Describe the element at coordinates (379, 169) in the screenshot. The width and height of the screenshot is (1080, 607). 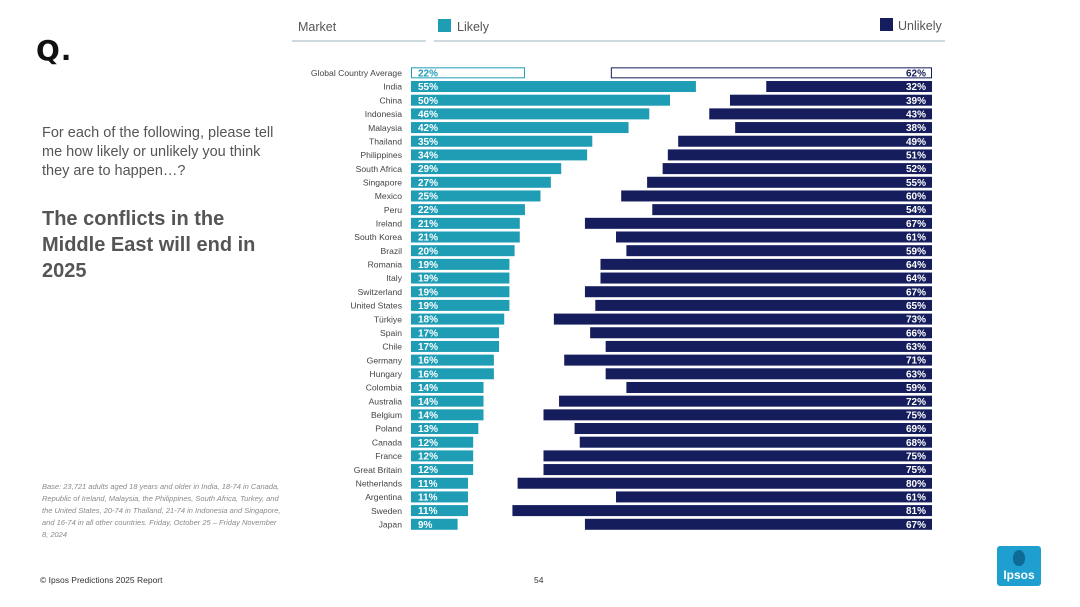
I see `category-label: South Africa` at that location.